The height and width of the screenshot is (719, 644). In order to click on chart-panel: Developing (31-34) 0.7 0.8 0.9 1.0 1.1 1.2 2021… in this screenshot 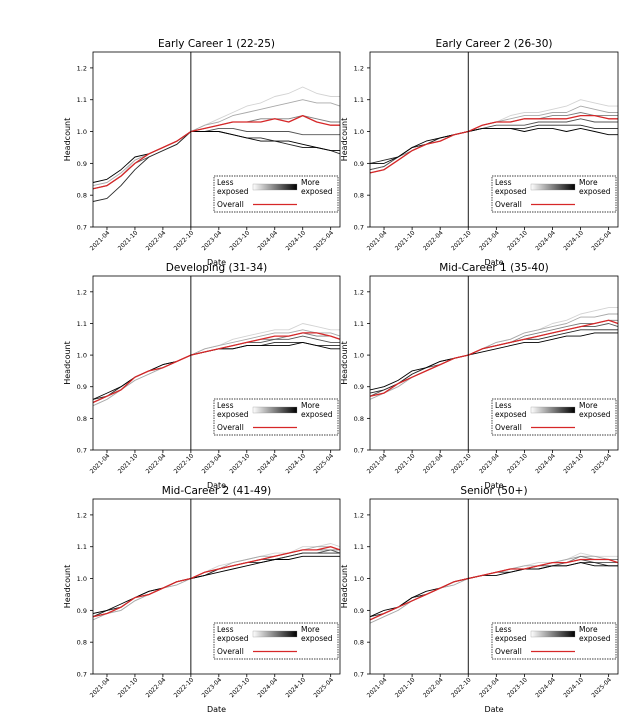, I will do `click(202, 376)`.